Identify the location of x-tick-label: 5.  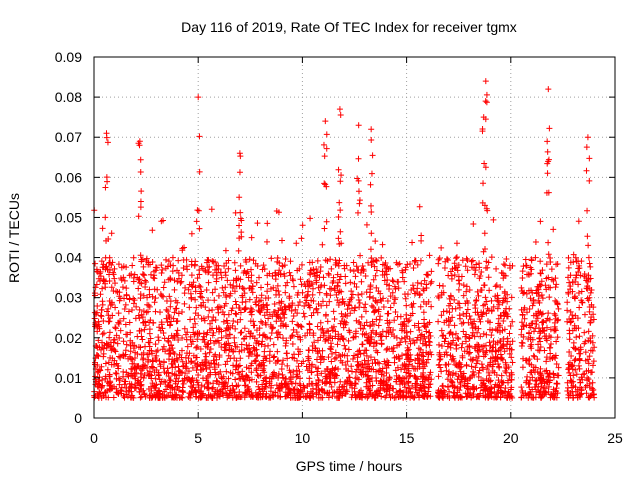
(198, 438).